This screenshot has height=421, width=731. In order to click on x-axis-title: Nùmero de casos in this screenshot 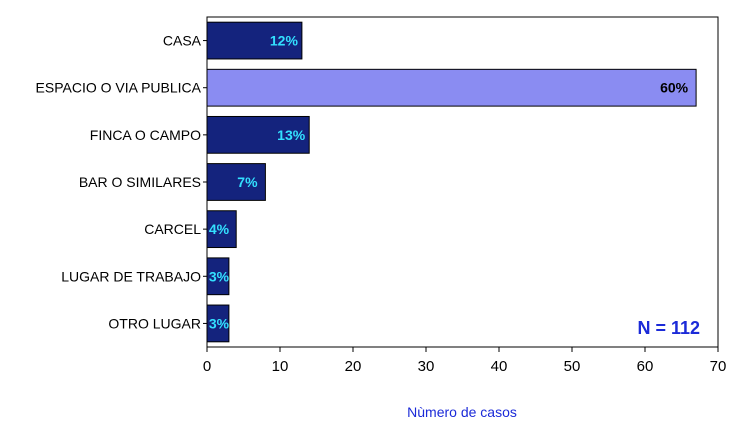, I will do `click(462, 412)`.